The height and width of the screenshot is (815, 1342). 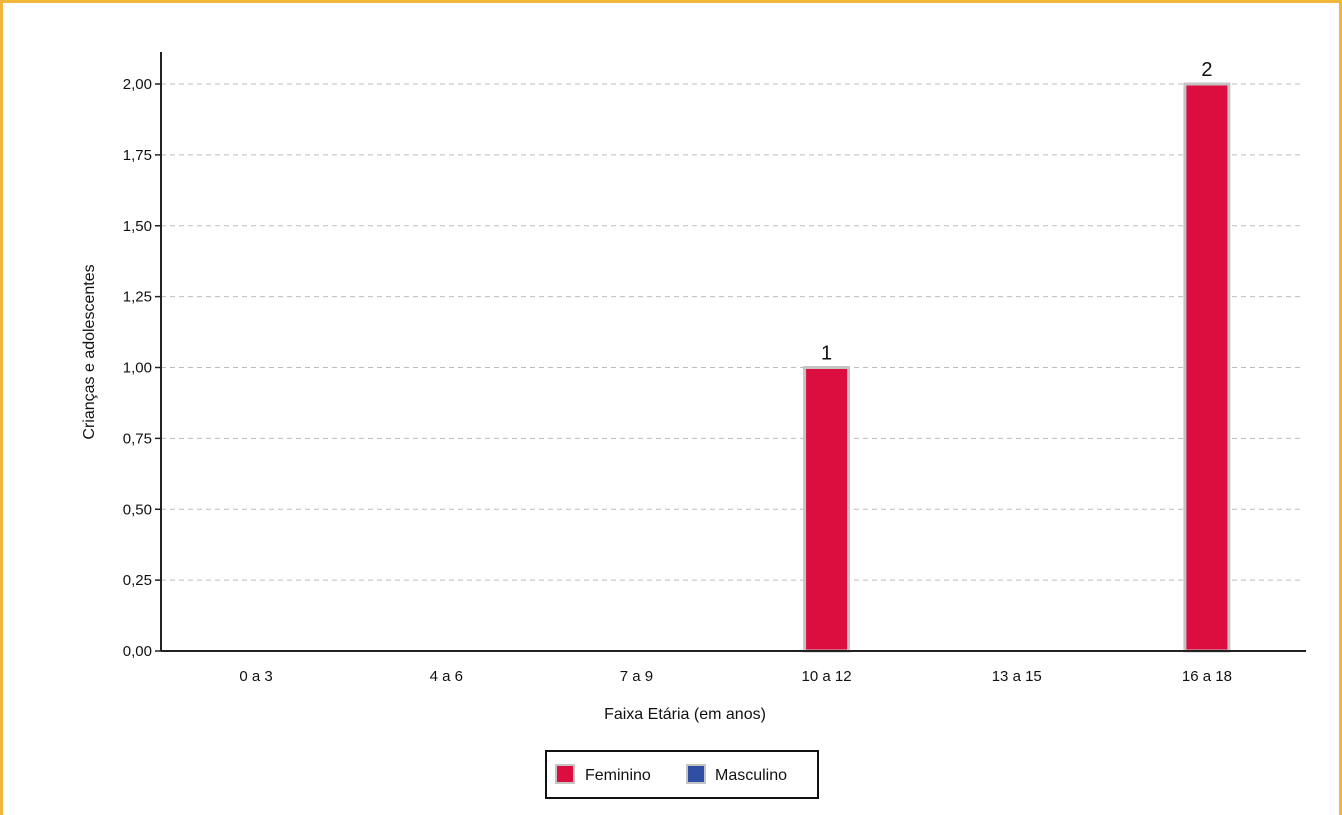 What do you see at coordinates (137, 84) in the screenshot?
I see `y-tick-label: 2,00` at bounding box center [137, 84].